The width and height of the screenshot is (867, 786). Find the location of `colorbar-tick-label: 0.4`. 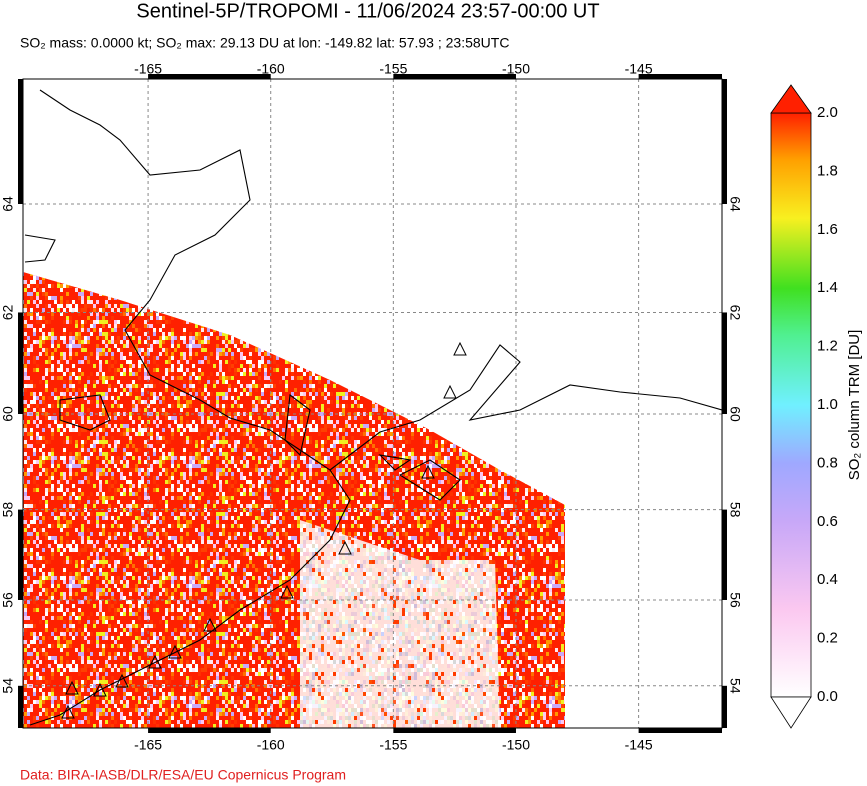

colorbar-tick-label: 0.4 is located at coordinates (827, 579).